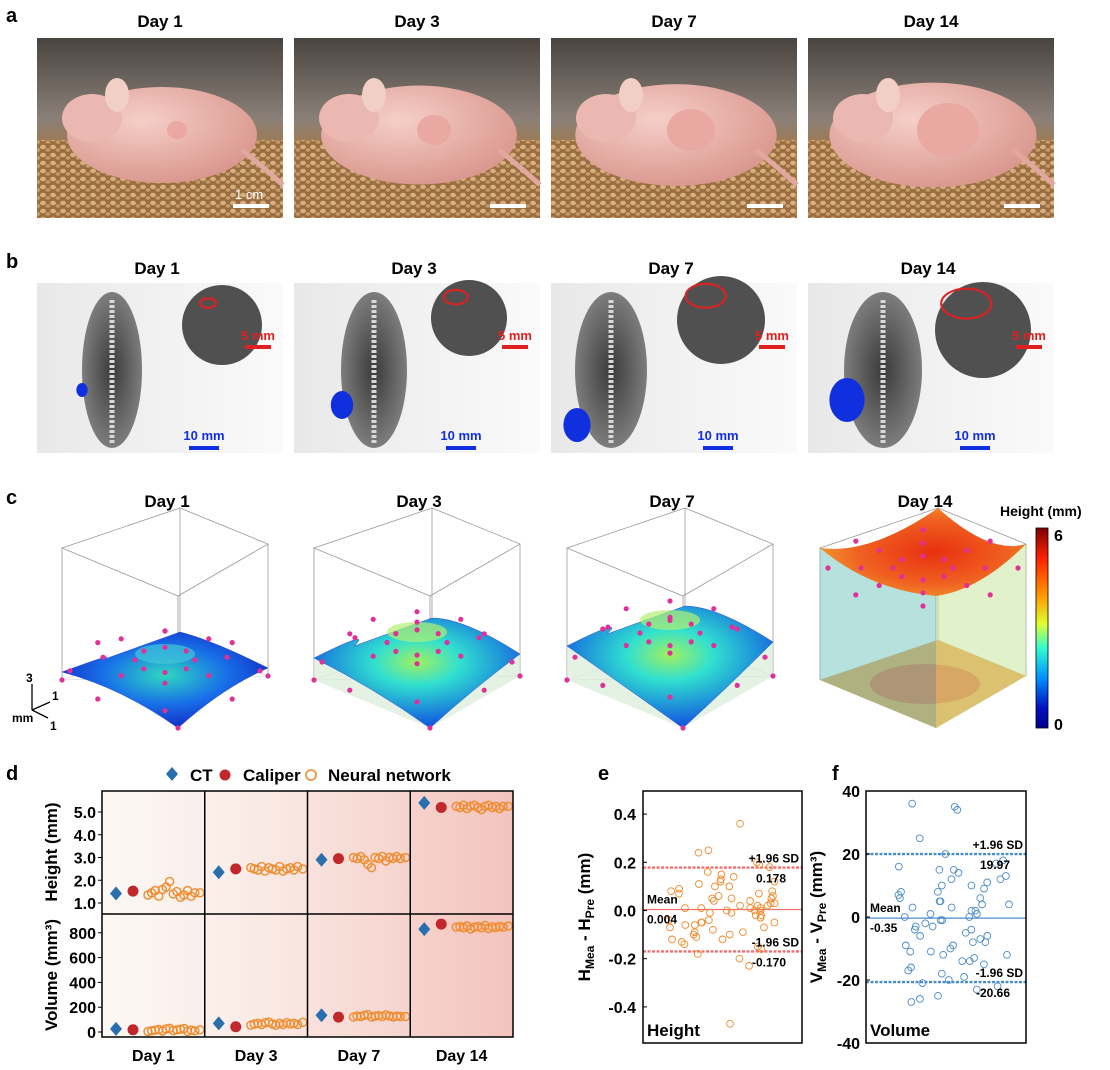 This screenshot has width=1110, height=1070. I want to click on ct-day-2: Day 3 5 mm 10 mm, so click(417, 356).